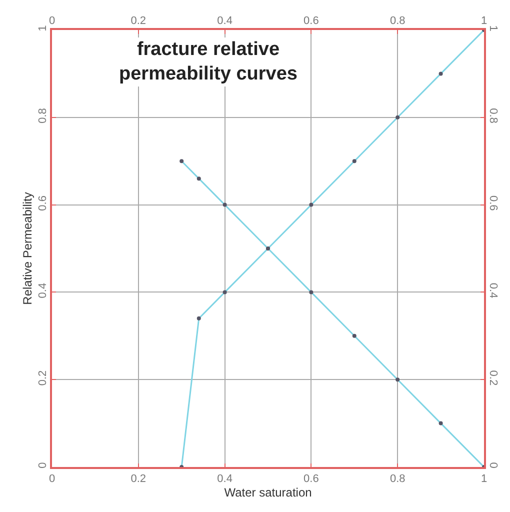 This screenshot has height=512, width=510. Describe the element at coordinates (268, 492) in the screenshot. I see `x-axis-title: Water saturation` at that location.